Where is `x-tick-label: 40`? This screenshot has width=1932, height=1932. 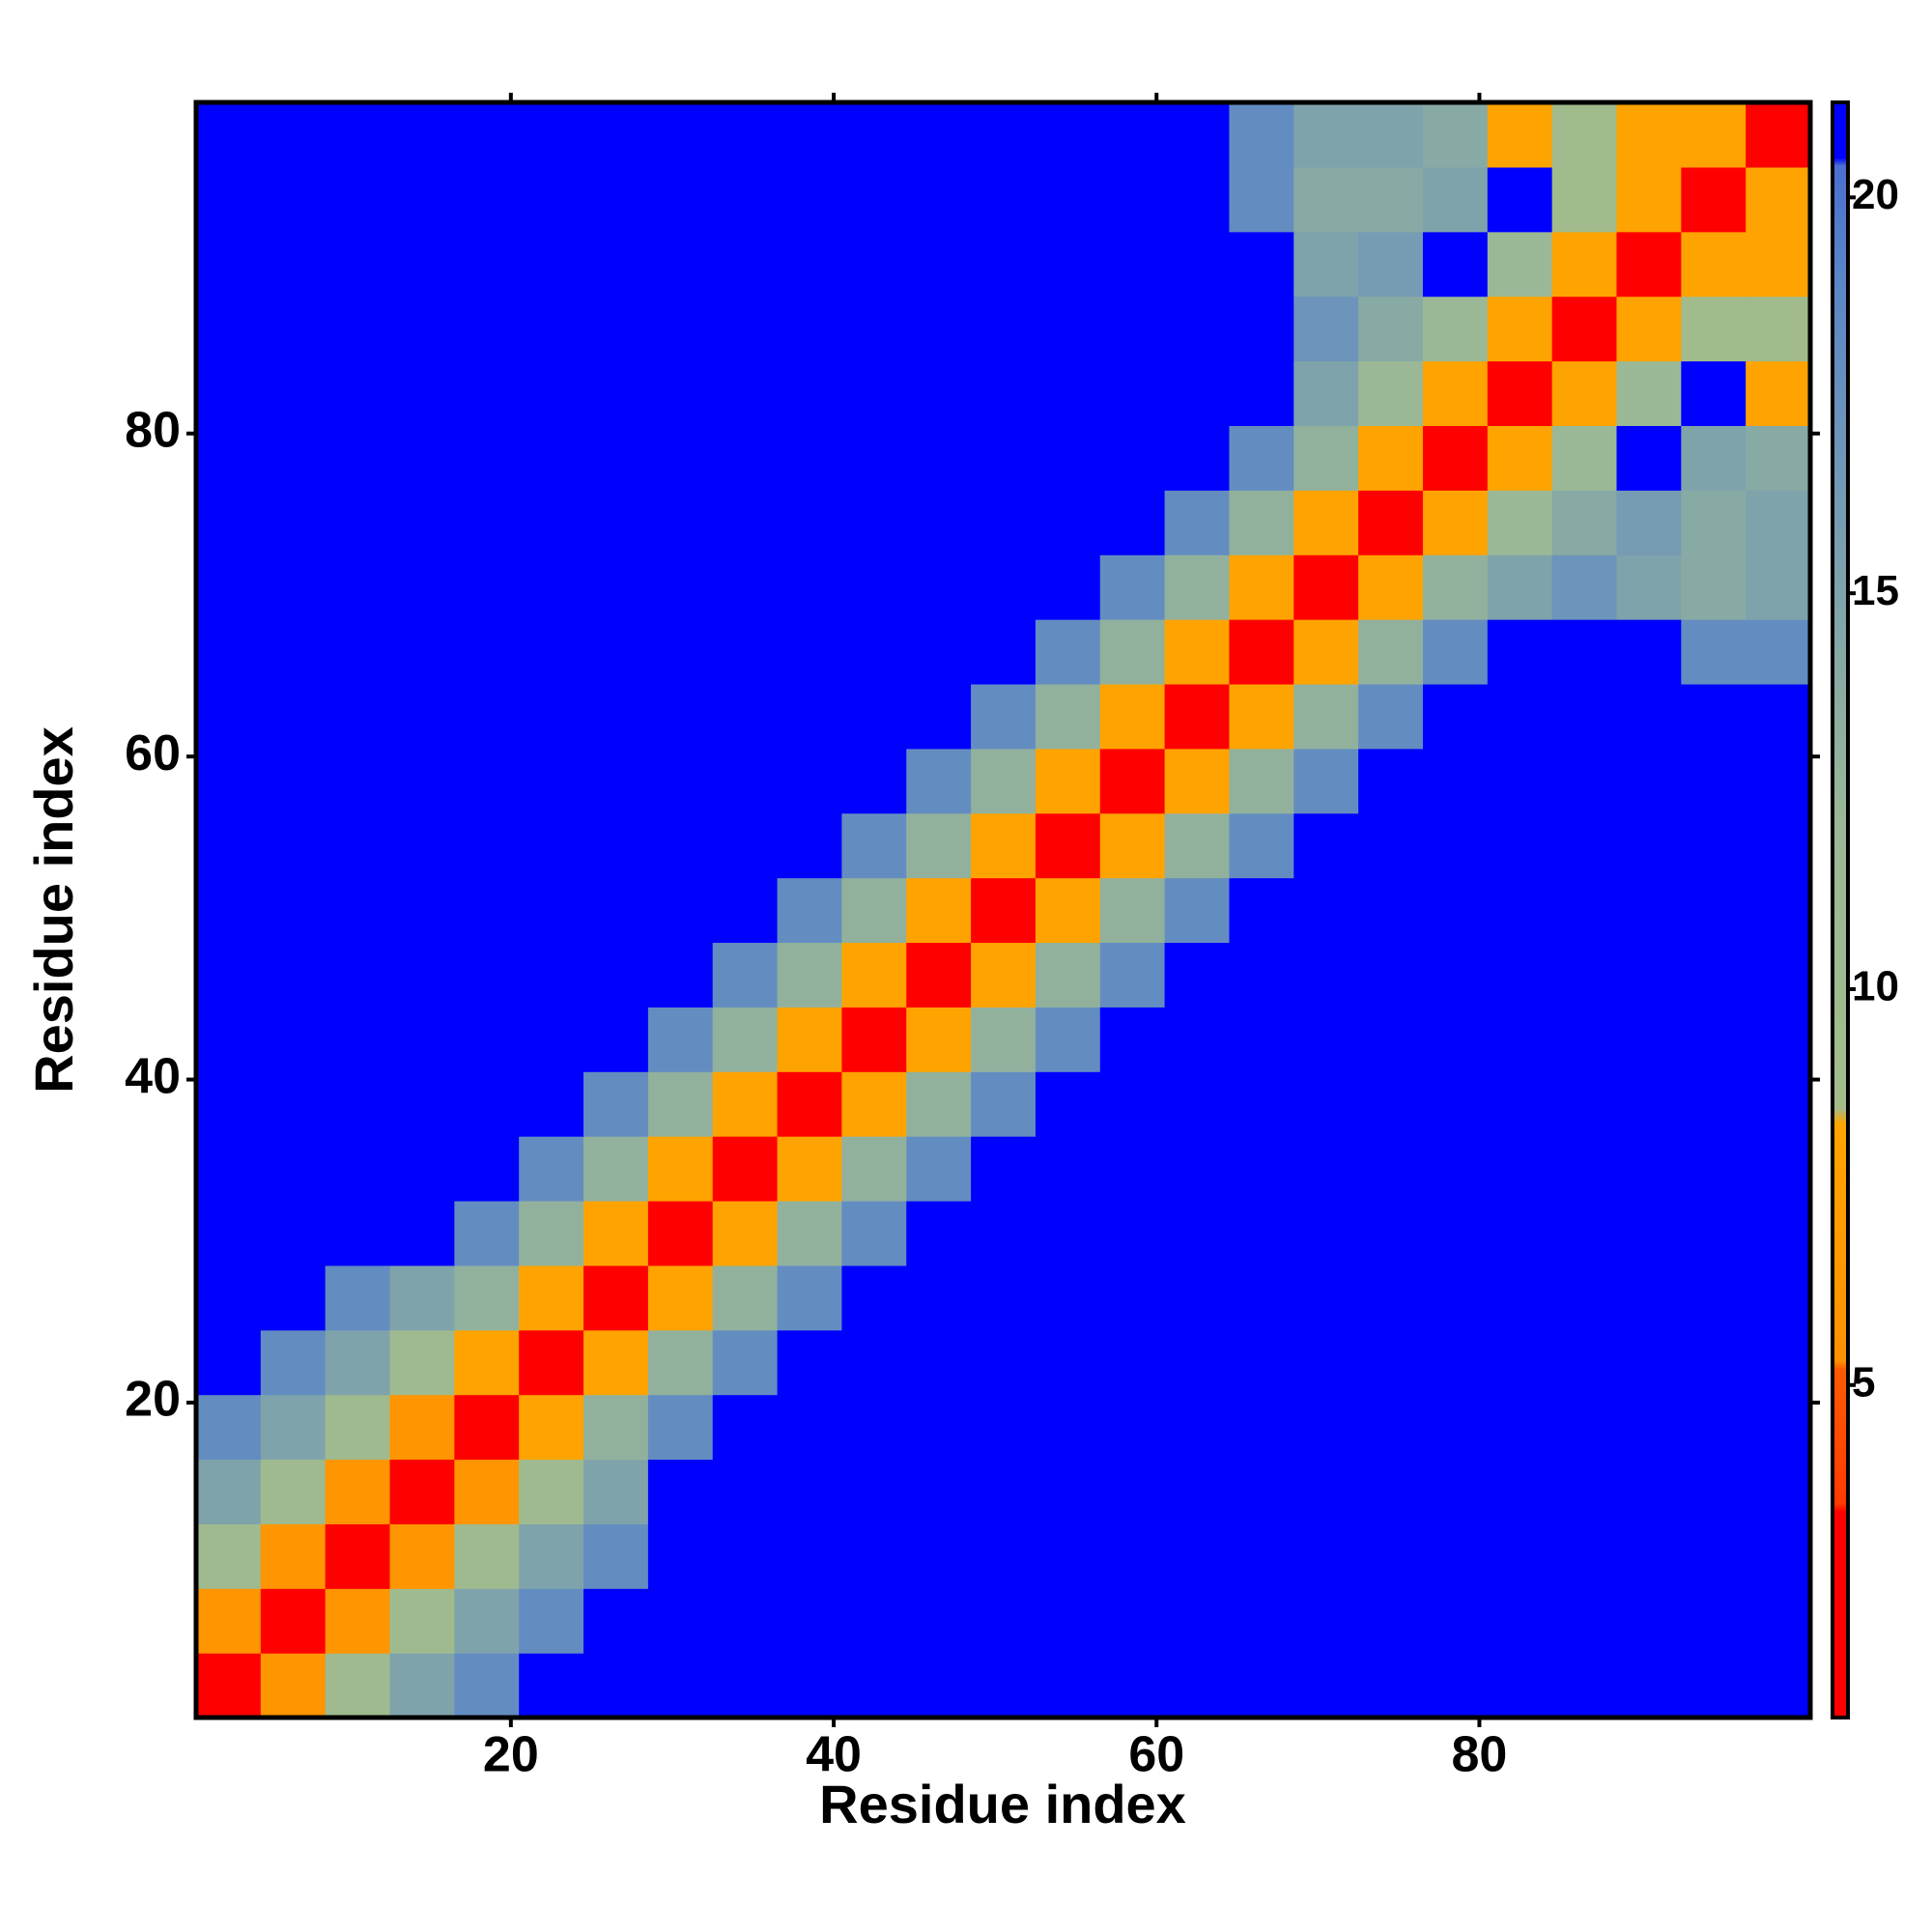
x-tick-label: 40 is located at coordinates (834, 1755).